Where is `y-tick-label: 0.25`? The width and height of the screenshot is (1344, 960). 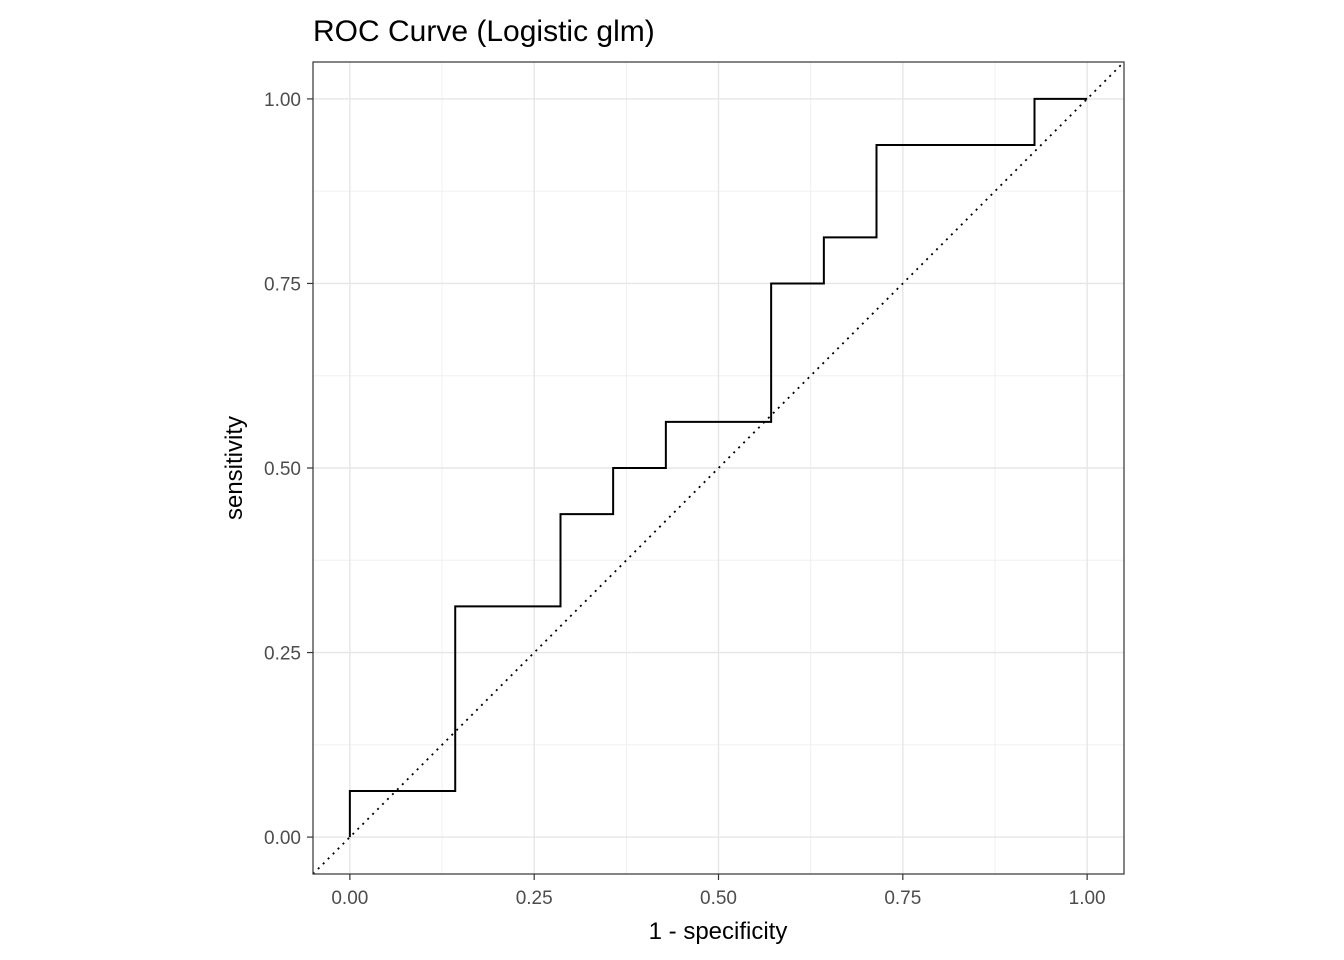
y-tick-label: 0.25 is located at coordinates (282, 654).